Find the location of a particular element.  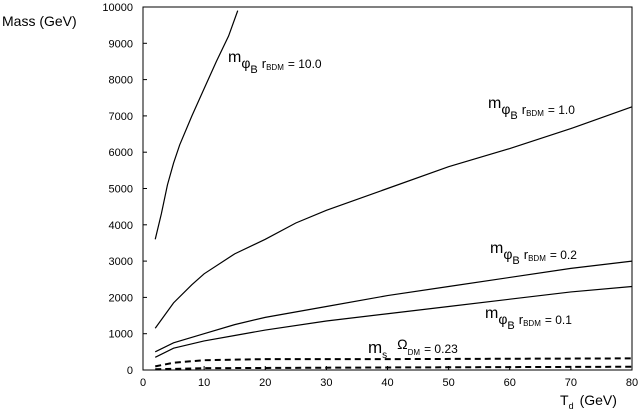

x-tick-label: 50 is located at coordinates (449, 383).